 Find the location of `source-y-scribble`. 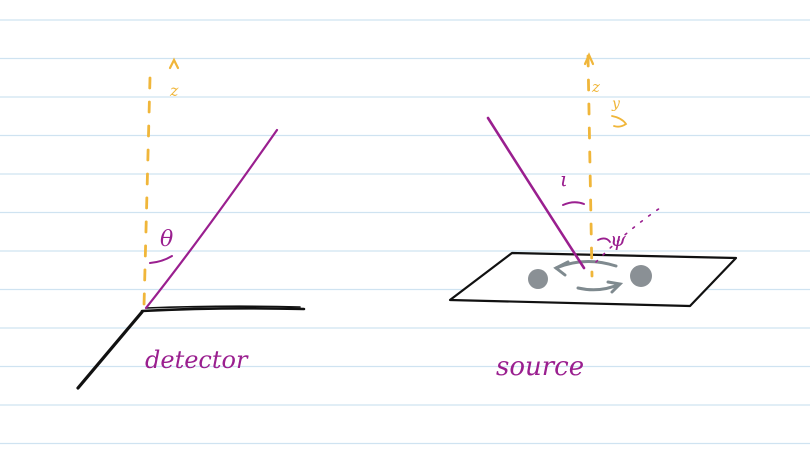

source-y-scribble is located at coordinates (619, 121).